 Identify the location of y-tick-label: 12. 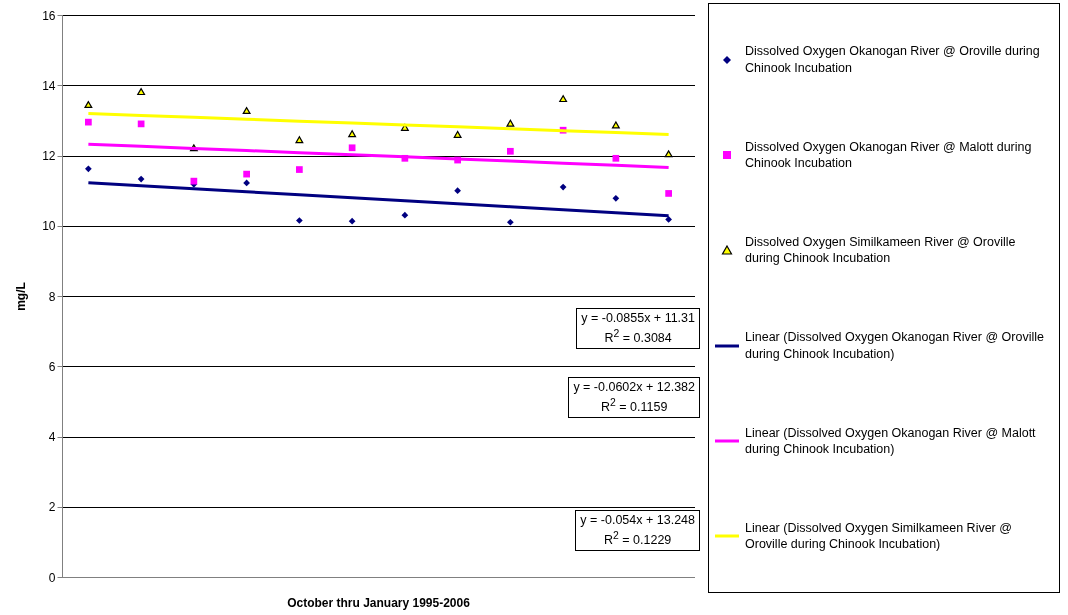
(49, 156).